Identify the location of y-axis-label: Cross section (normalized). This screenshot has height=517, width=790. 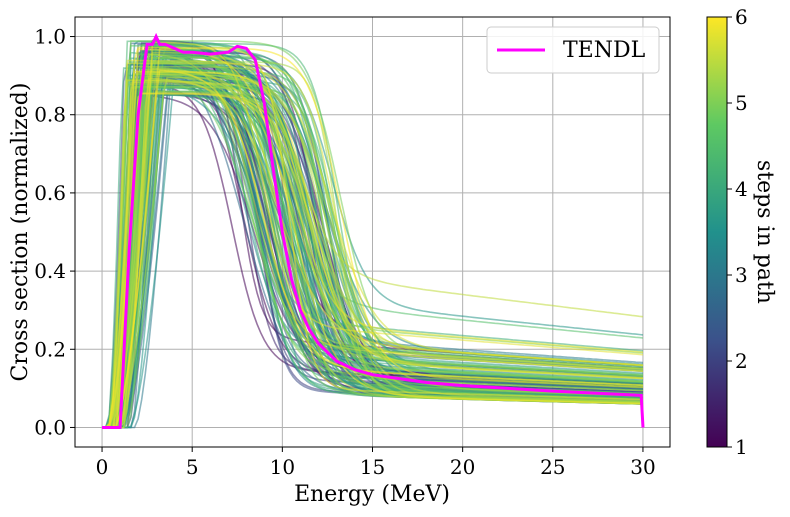
(20, 232).